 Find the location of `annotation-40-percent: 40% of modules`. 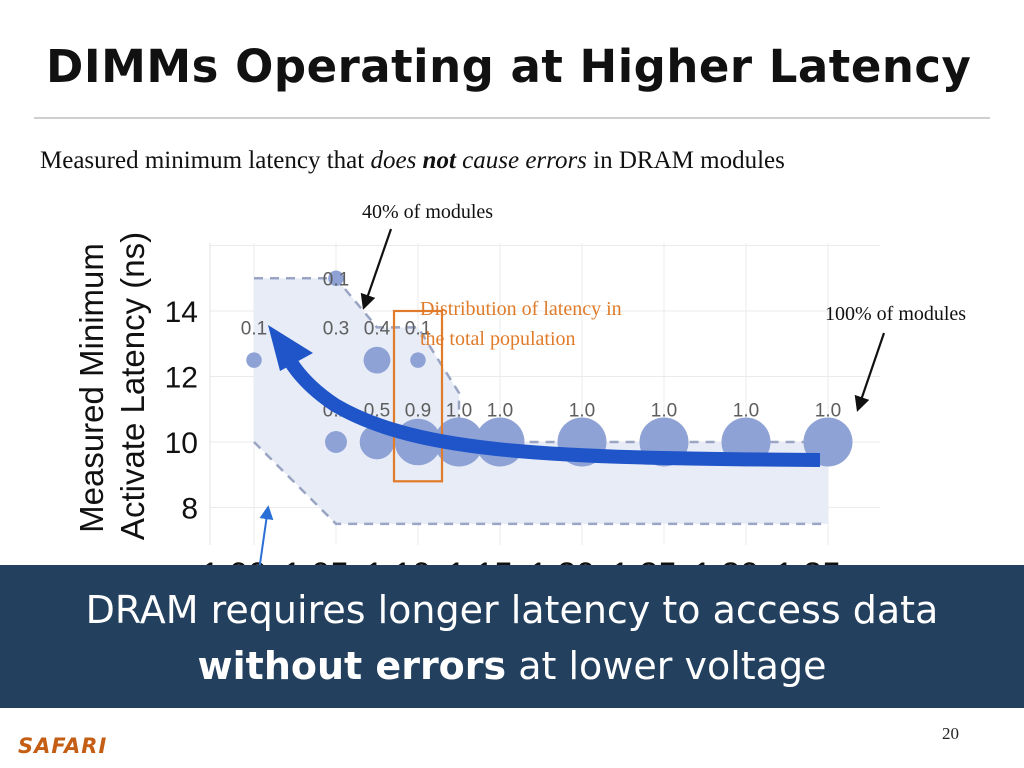

annotation-40-percent: 40% of modules is located at coordinates (427, 212).